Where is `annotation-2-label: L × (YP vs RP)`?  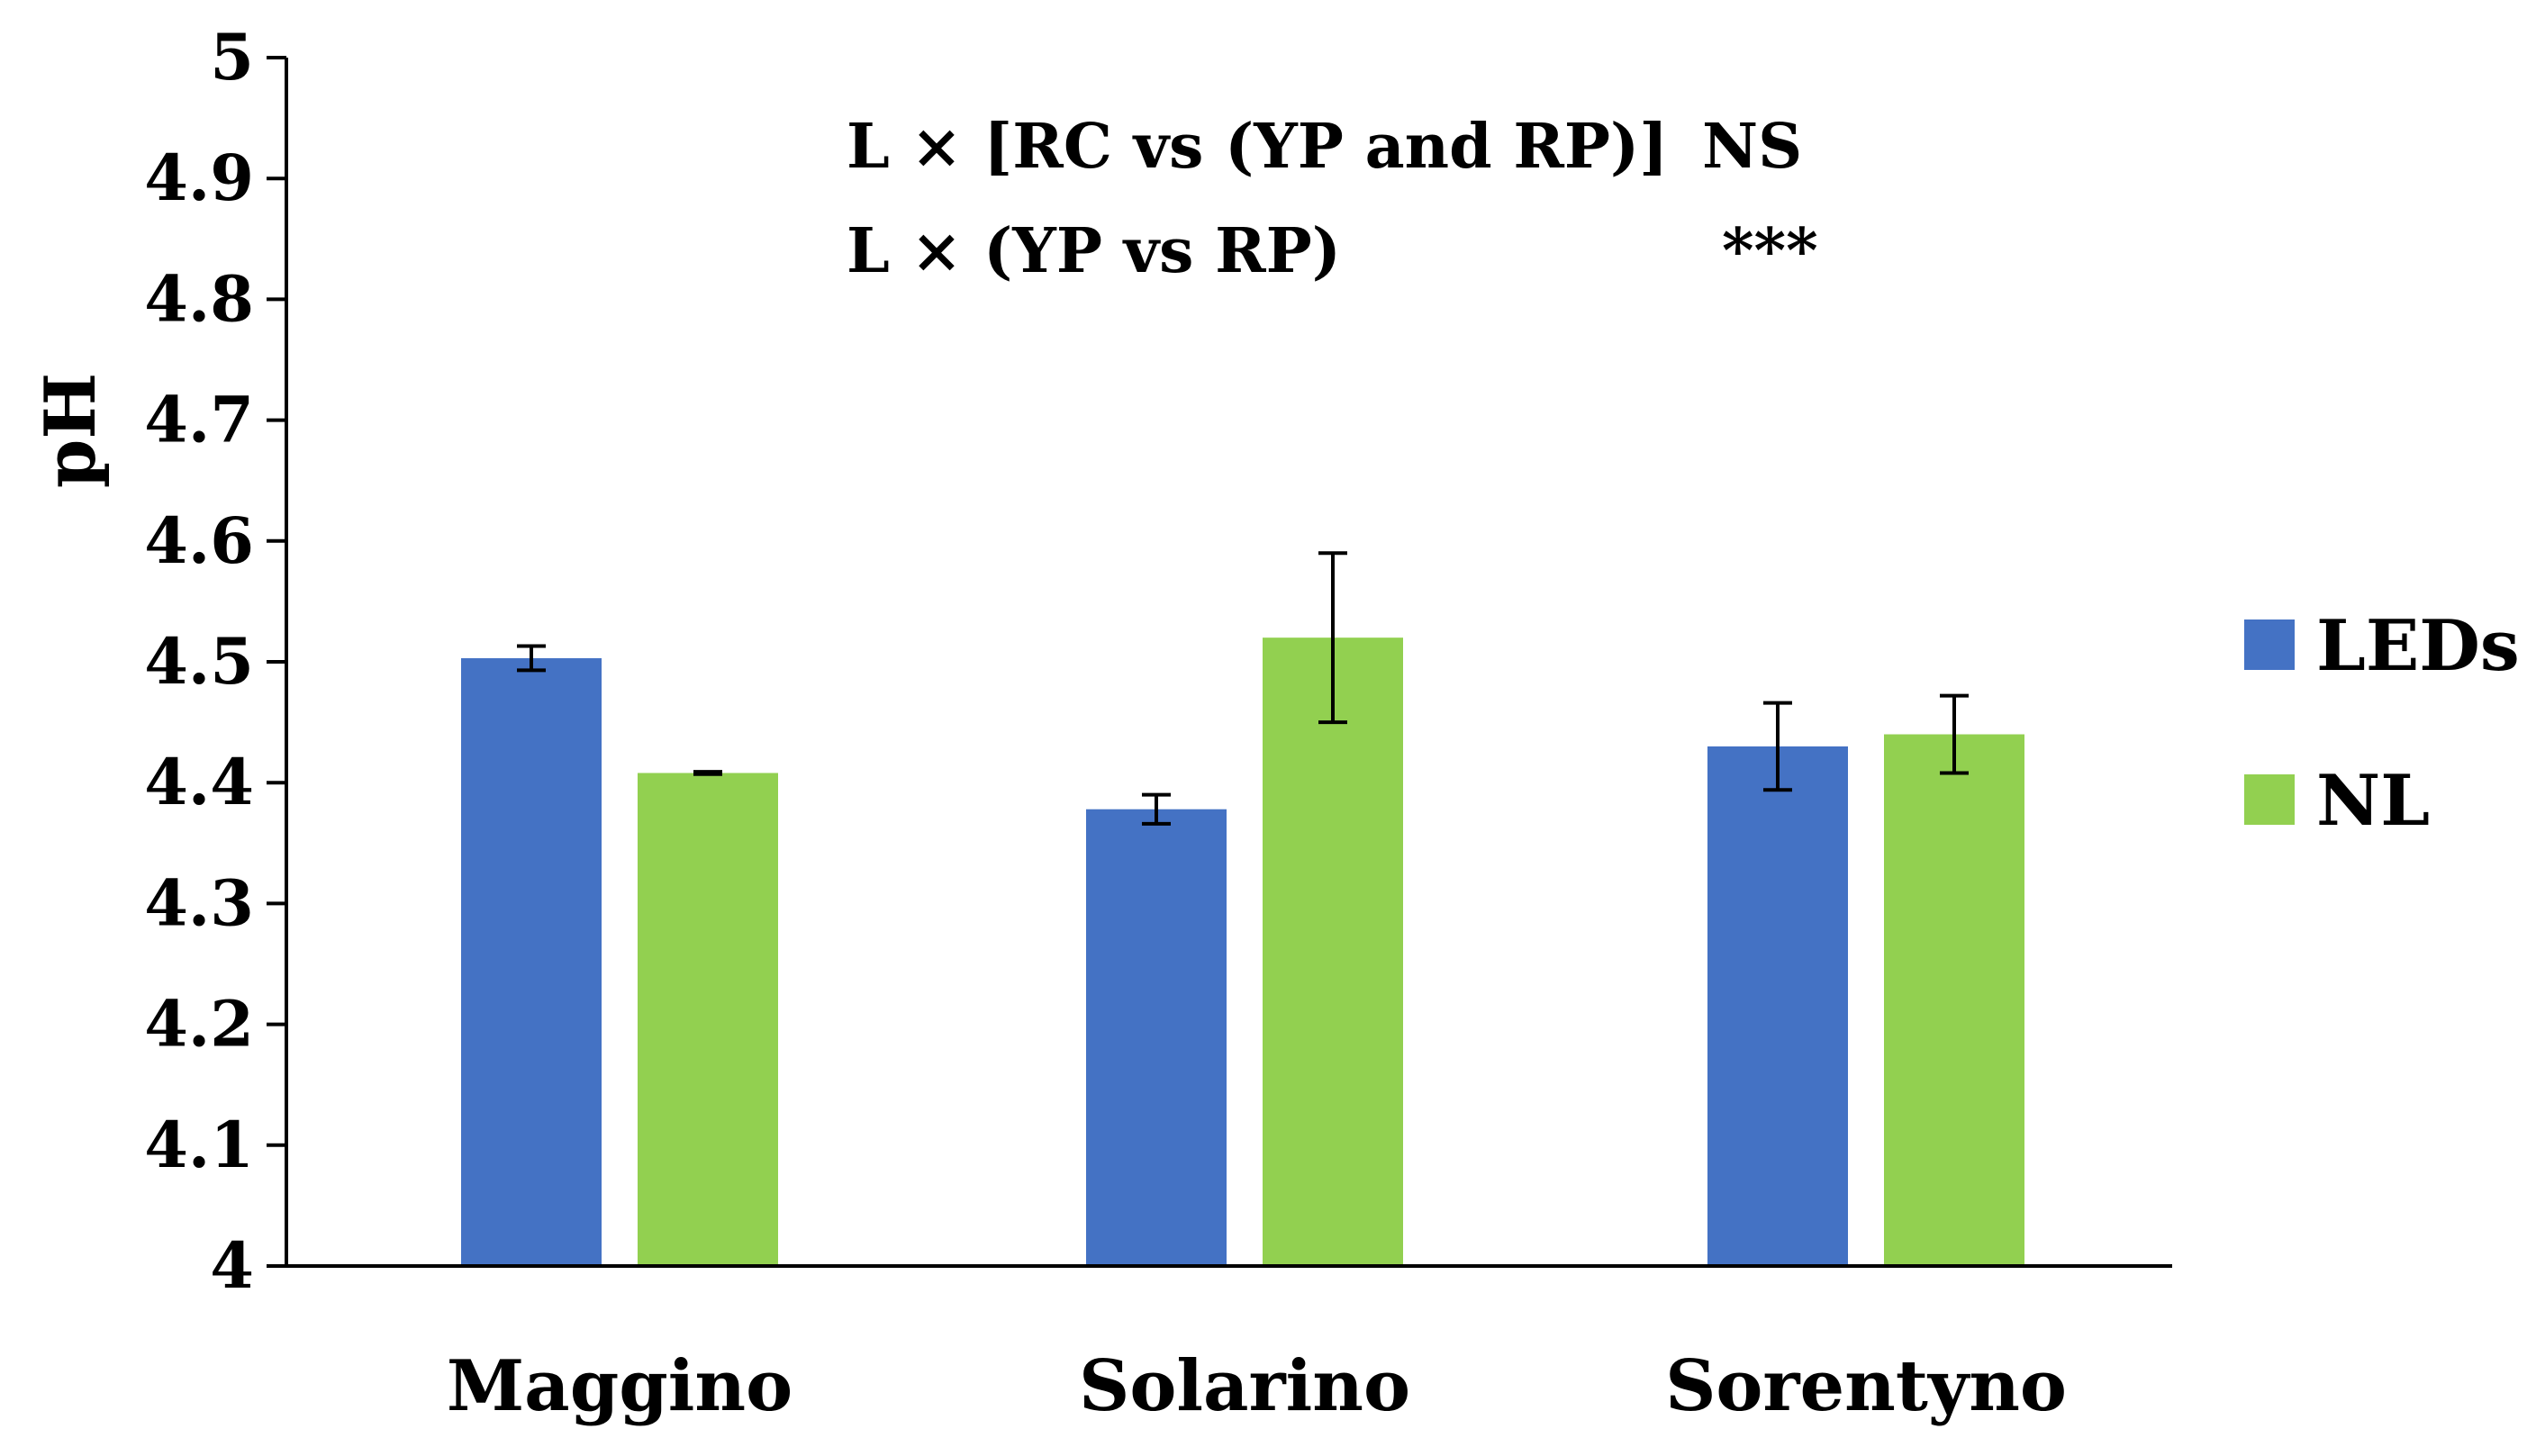
annotation-2-label: L × (YP vs RP) is located at coordinates (1094, 251).